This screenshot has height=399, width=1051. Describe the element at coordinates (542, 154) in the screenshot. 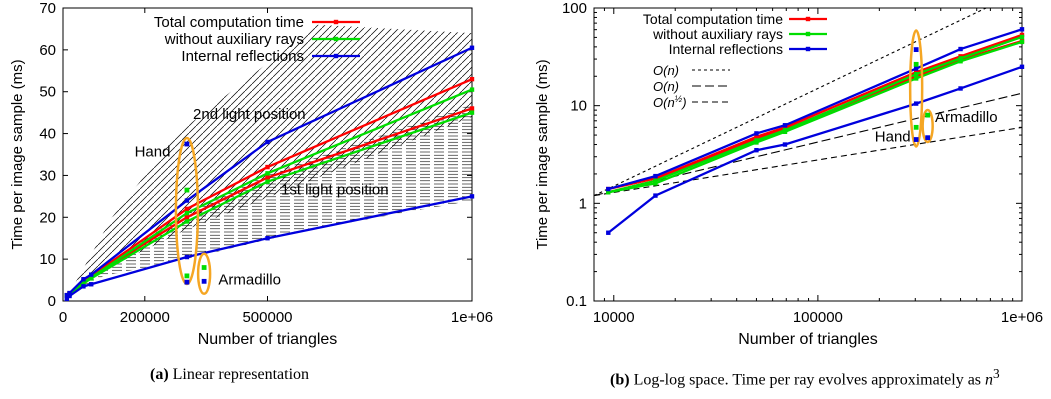

I see `y-axis-label: Time per image sample (ms)` at that location.